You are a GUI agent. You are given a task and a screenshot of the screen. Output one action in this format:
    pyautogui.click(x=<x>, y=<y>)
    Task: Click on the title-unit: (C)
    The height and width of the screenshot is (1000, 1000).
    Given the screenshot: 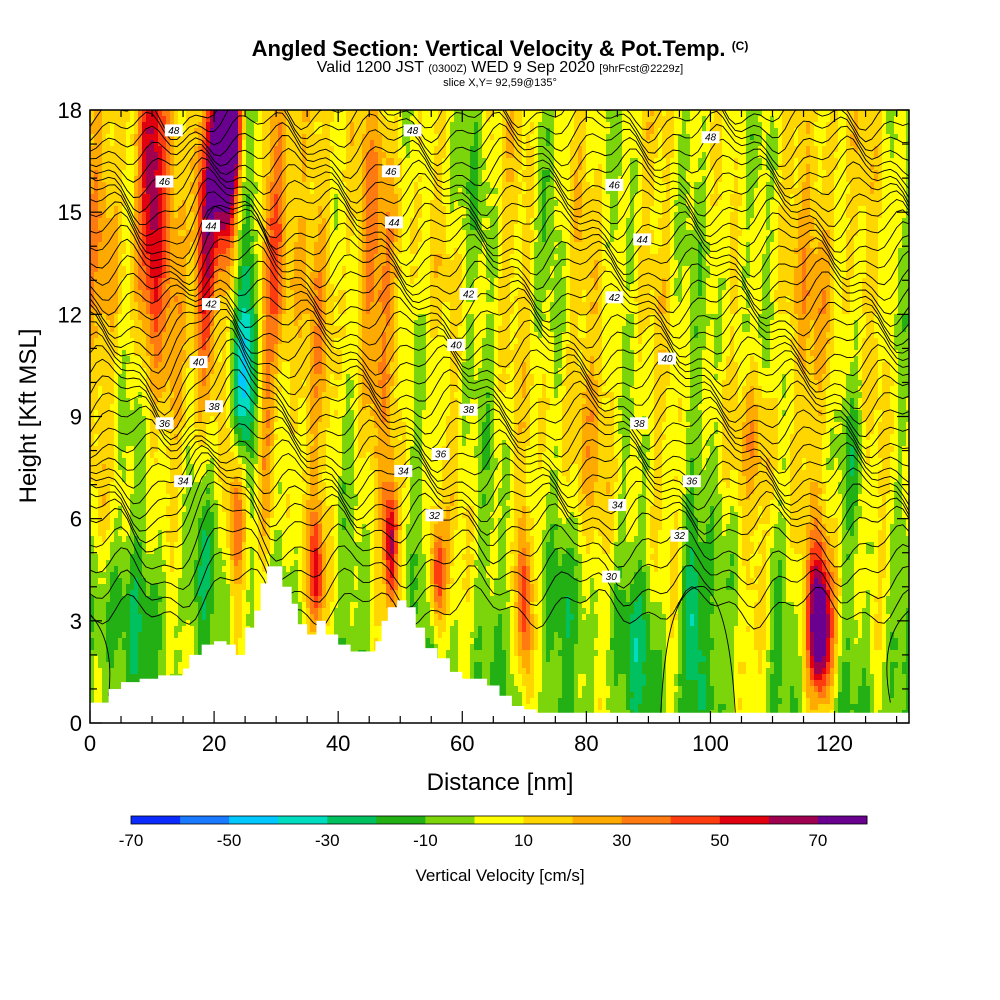 What is the action you would take?
    pyautogui.click(x=740, y=46)
    